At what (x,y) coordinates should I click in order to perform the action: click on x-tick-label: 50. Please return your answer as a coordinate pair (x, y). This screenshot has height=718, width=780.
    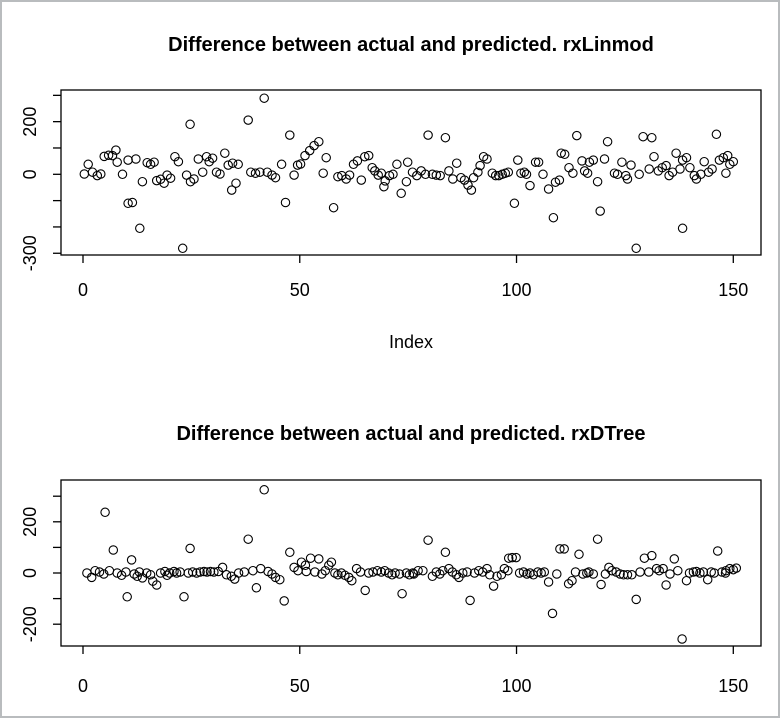
    Looking at the image, I should click on (300, 290).